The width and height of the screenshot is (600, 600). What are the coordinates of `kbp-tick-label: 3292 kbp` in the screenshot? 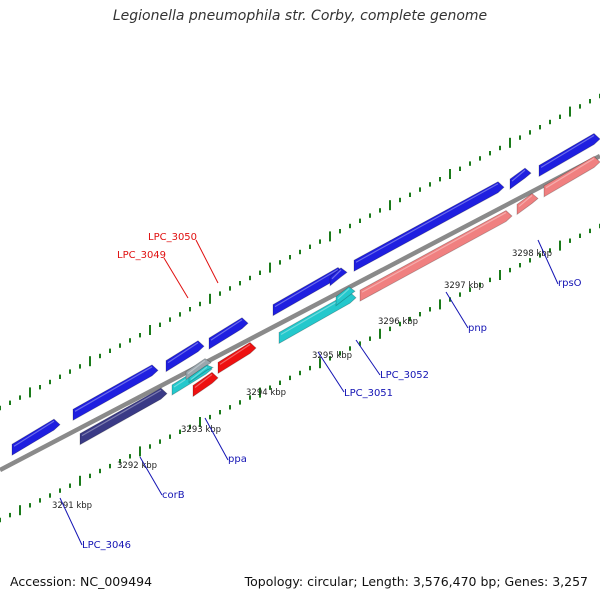 It's located at (137, 466).